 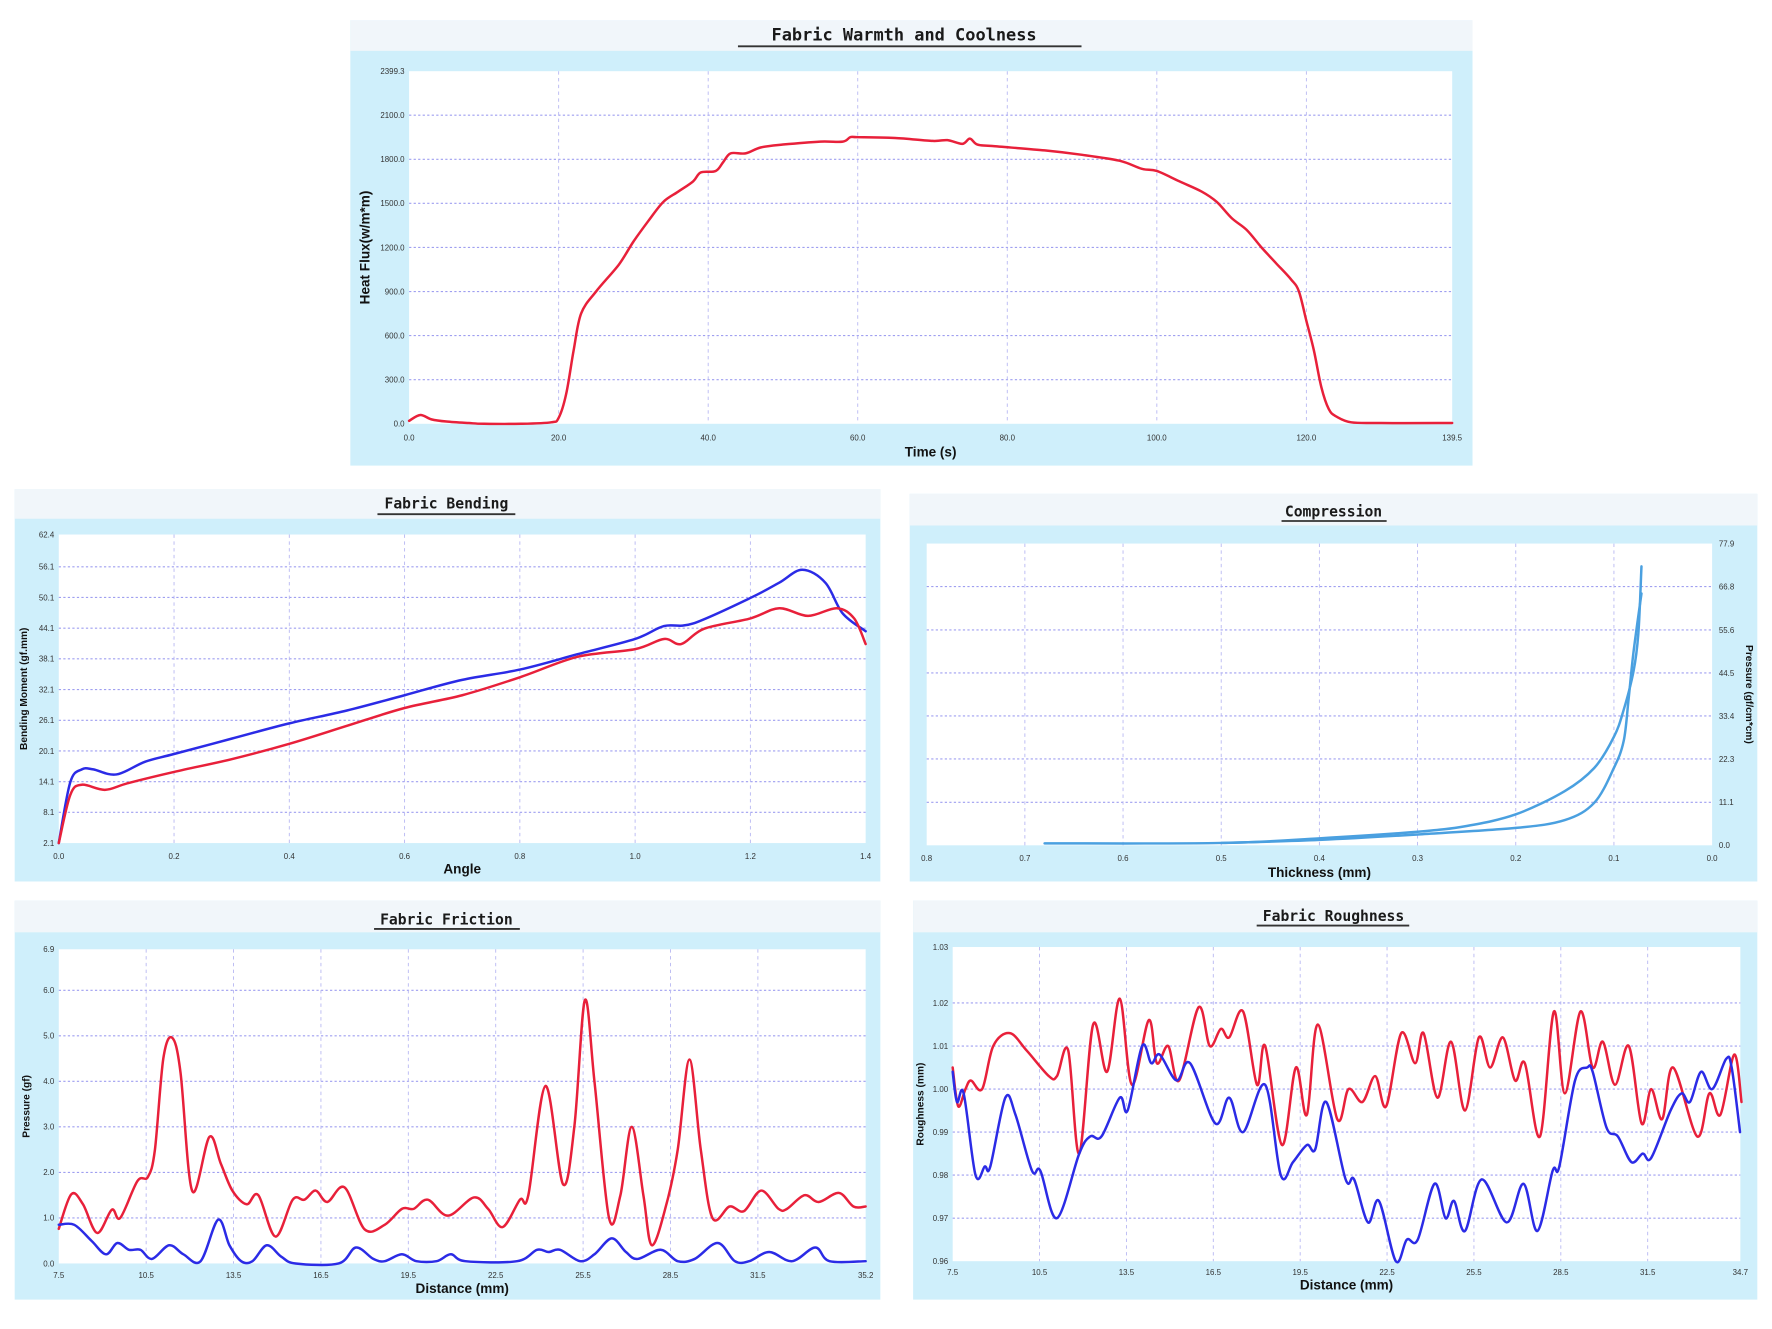 I want to click on y-tick-label: 900.0, so click(x=395, y=291).